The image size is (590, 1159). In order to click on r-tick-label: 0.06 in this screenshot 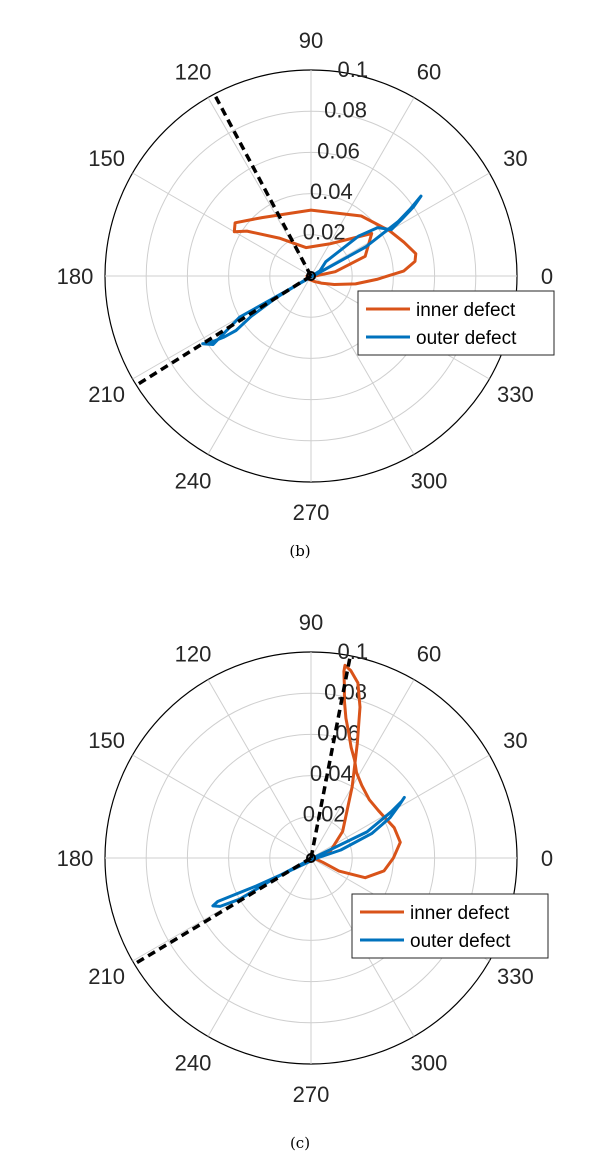, I will do `click(338, 150)`.